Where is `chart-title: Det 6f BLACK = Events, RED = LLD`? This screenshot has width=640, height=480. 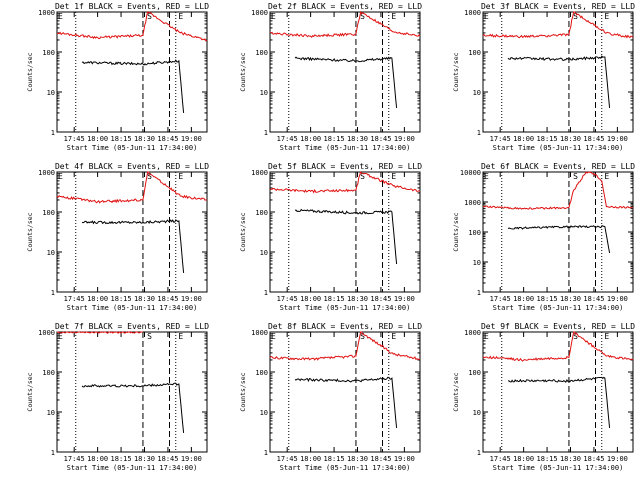 chart-title: Det 6f BLACK = Events, RED = LLD is located at coordinates (558, 166).